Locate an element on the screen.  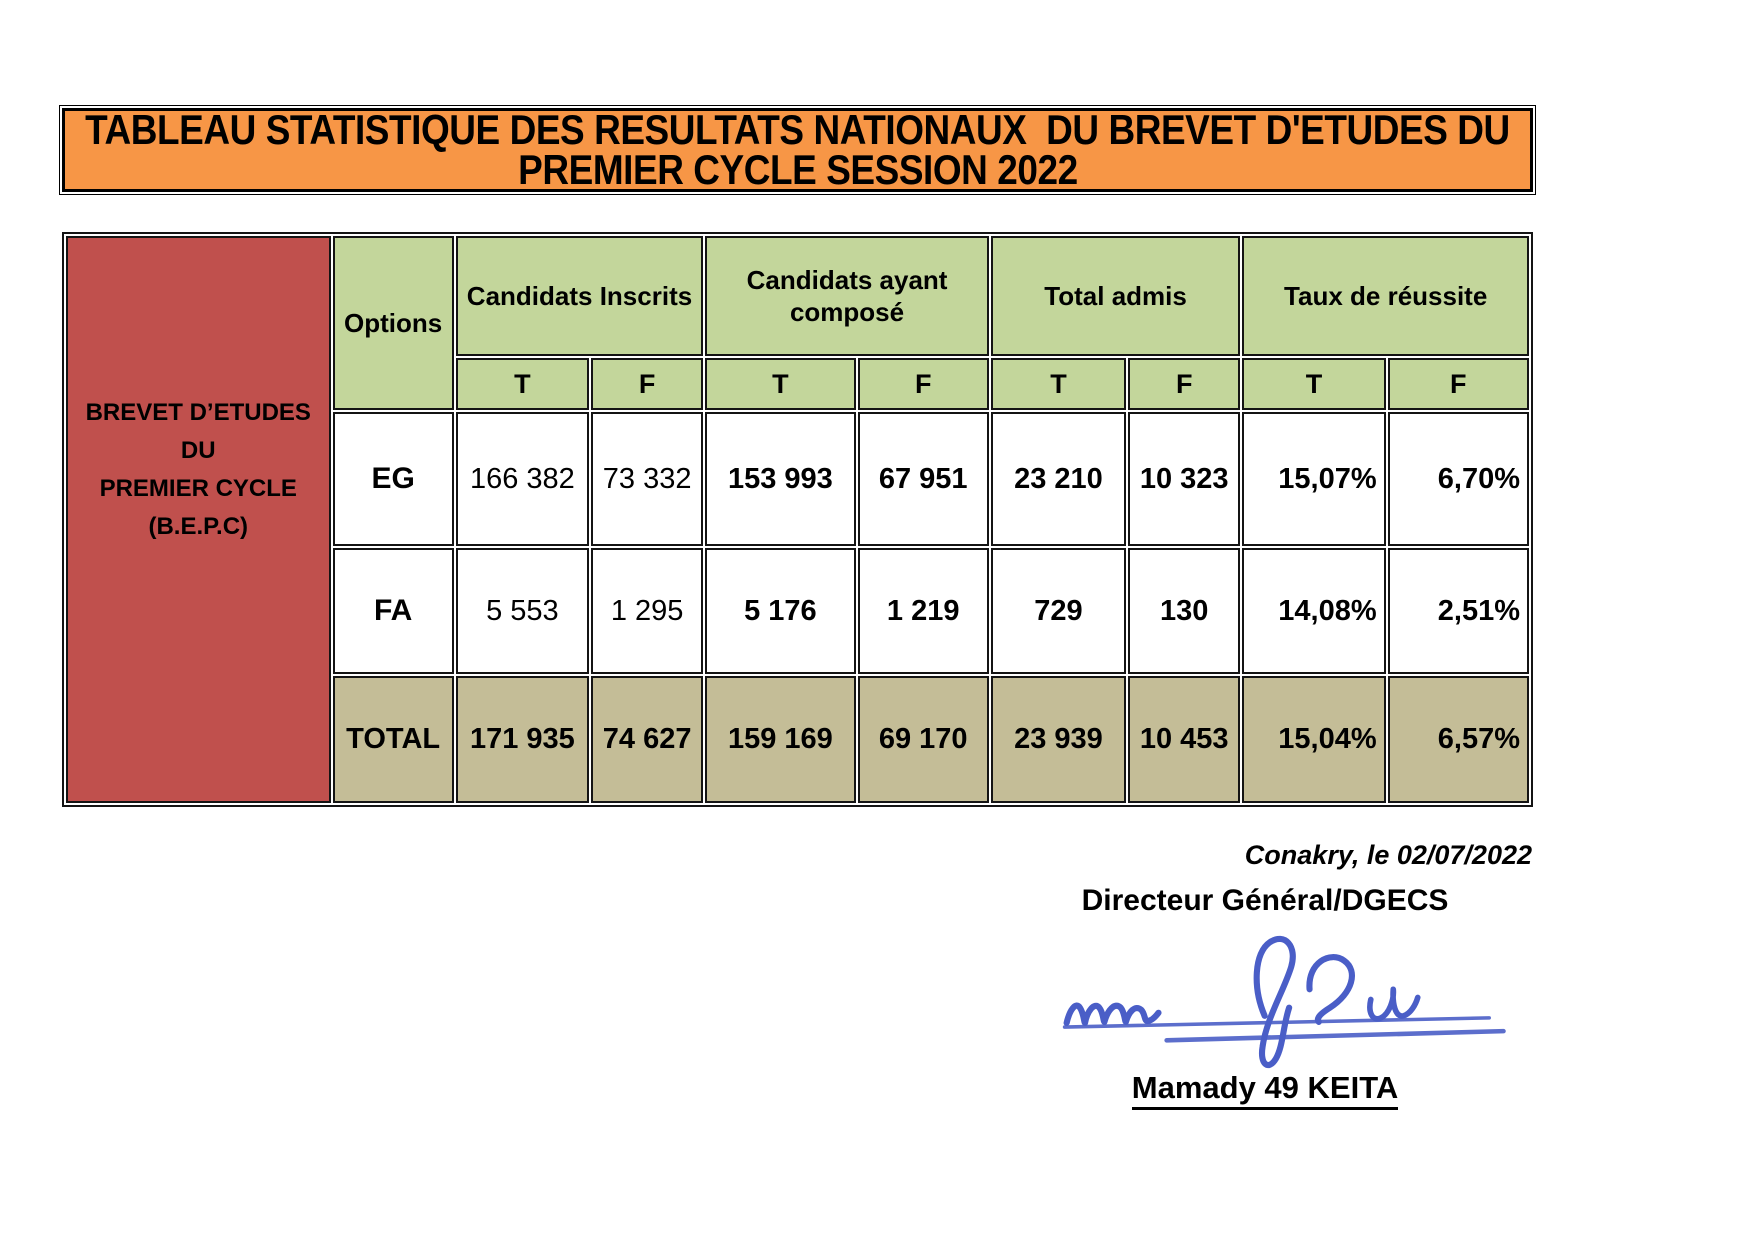
value-cell: 2,51% is located at coordinates (1458, 611).